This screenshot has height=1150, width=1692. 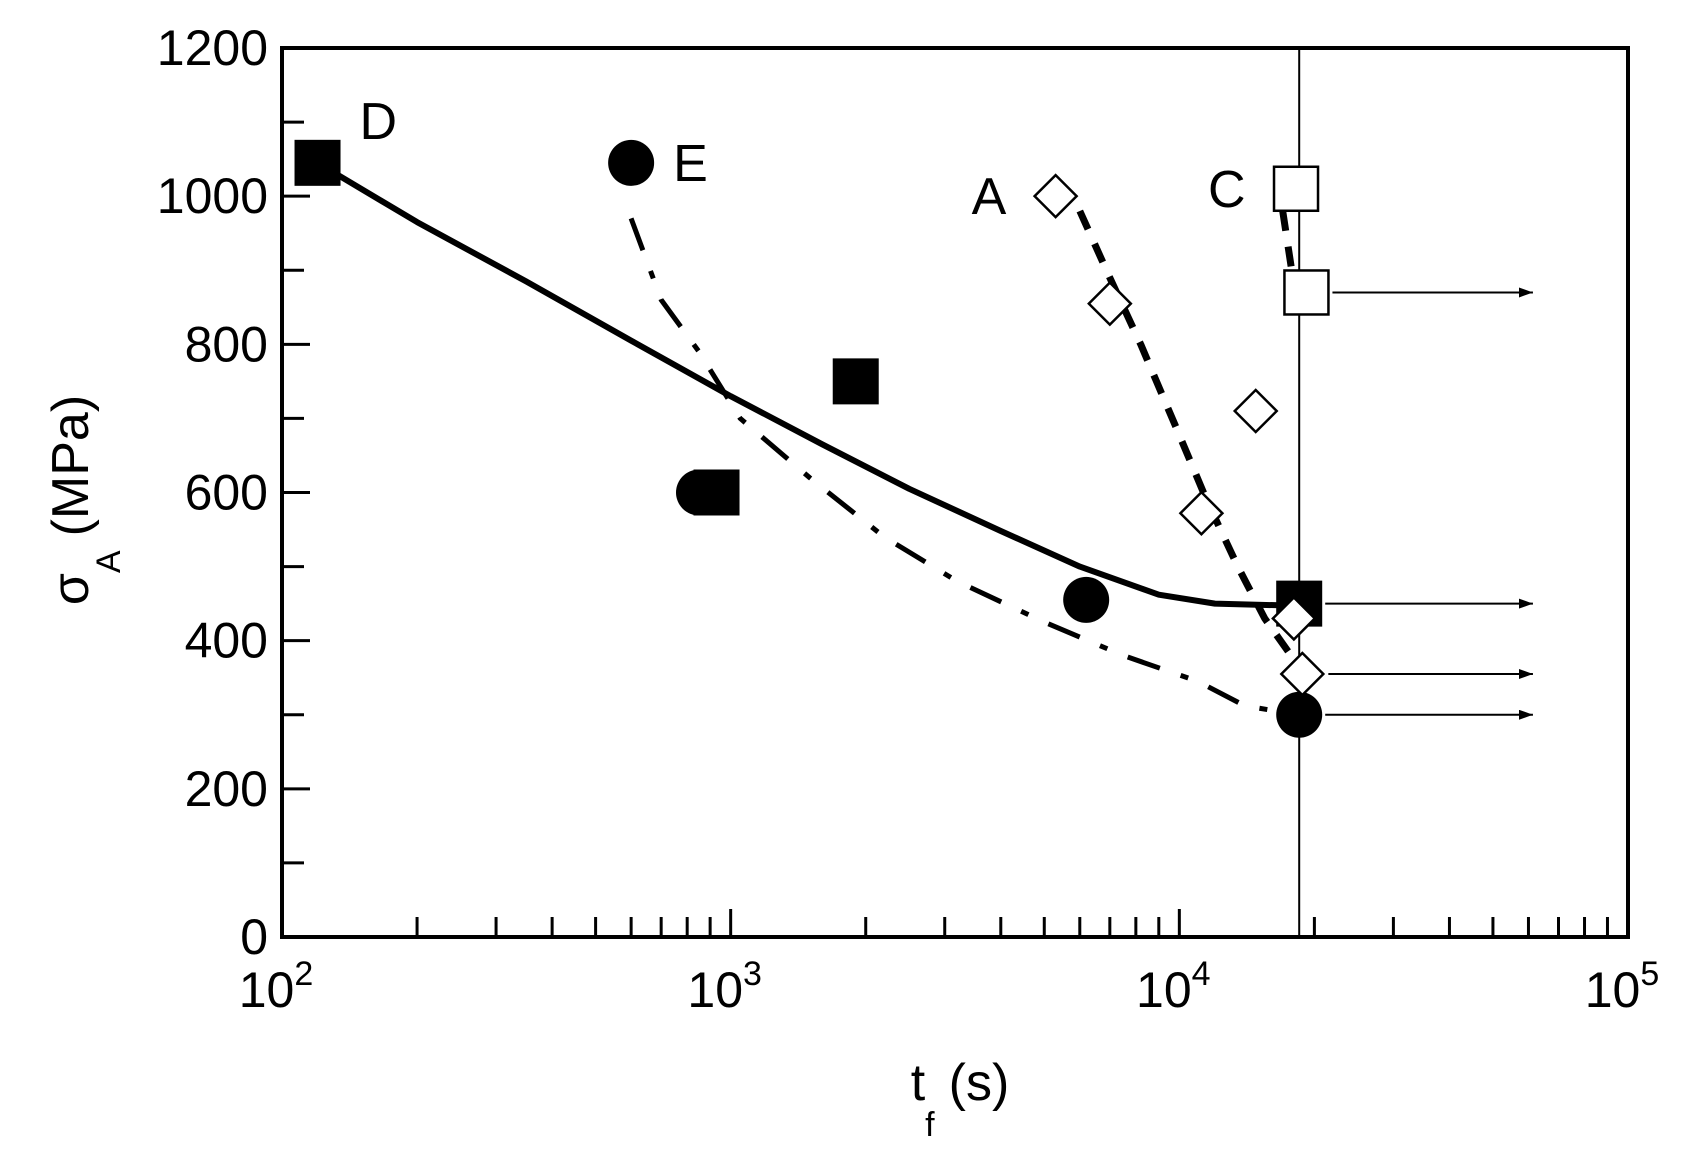 I want to click on y-tick-label: 1200, so click(x=212, y=48).